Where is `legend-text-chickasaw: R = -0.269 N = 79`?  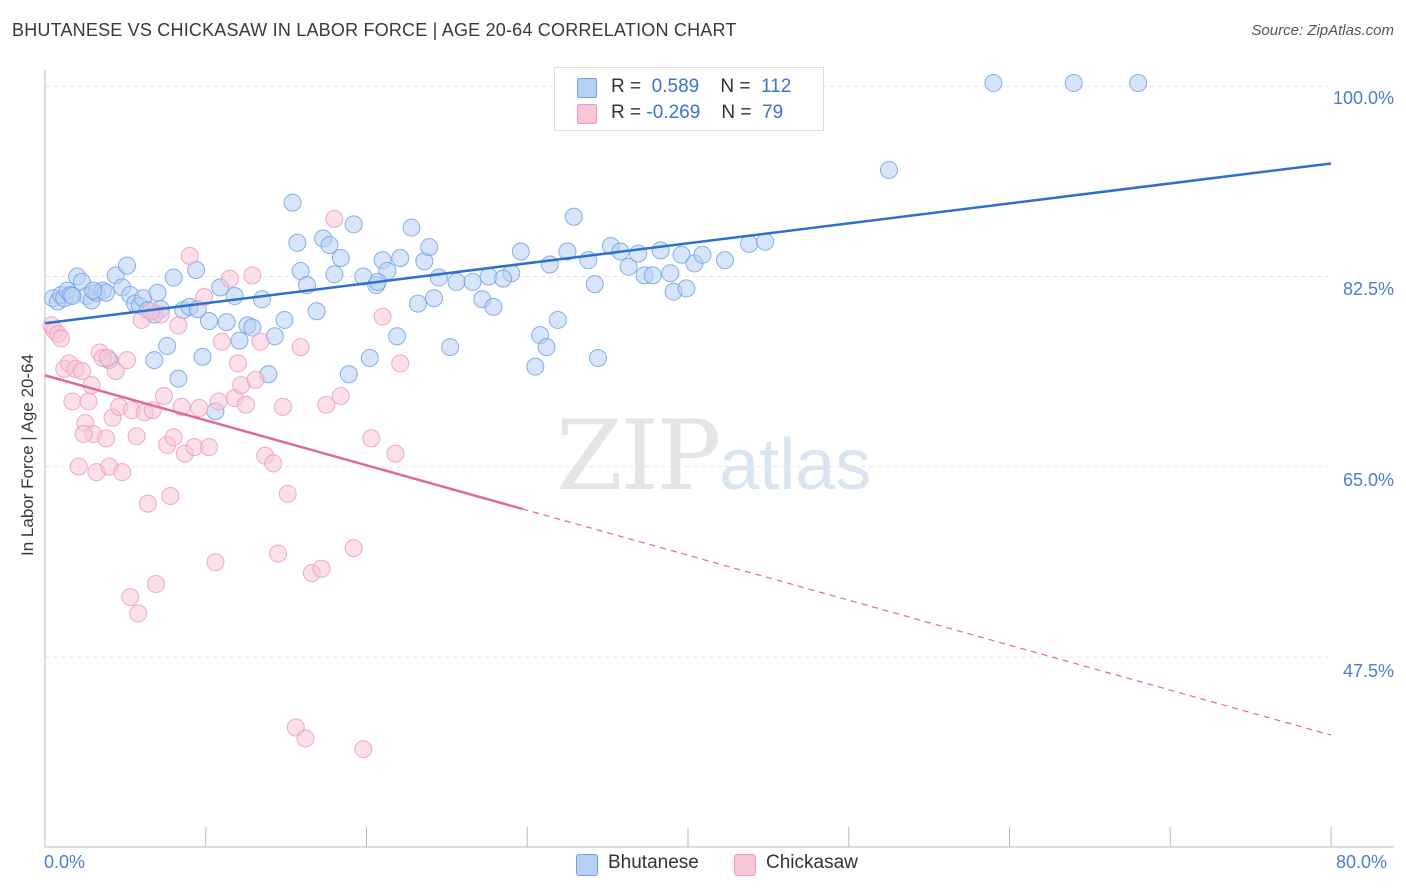
legend-text-chickasaw: R = -0.269 N = 79 is located at coordinates (697, 113).